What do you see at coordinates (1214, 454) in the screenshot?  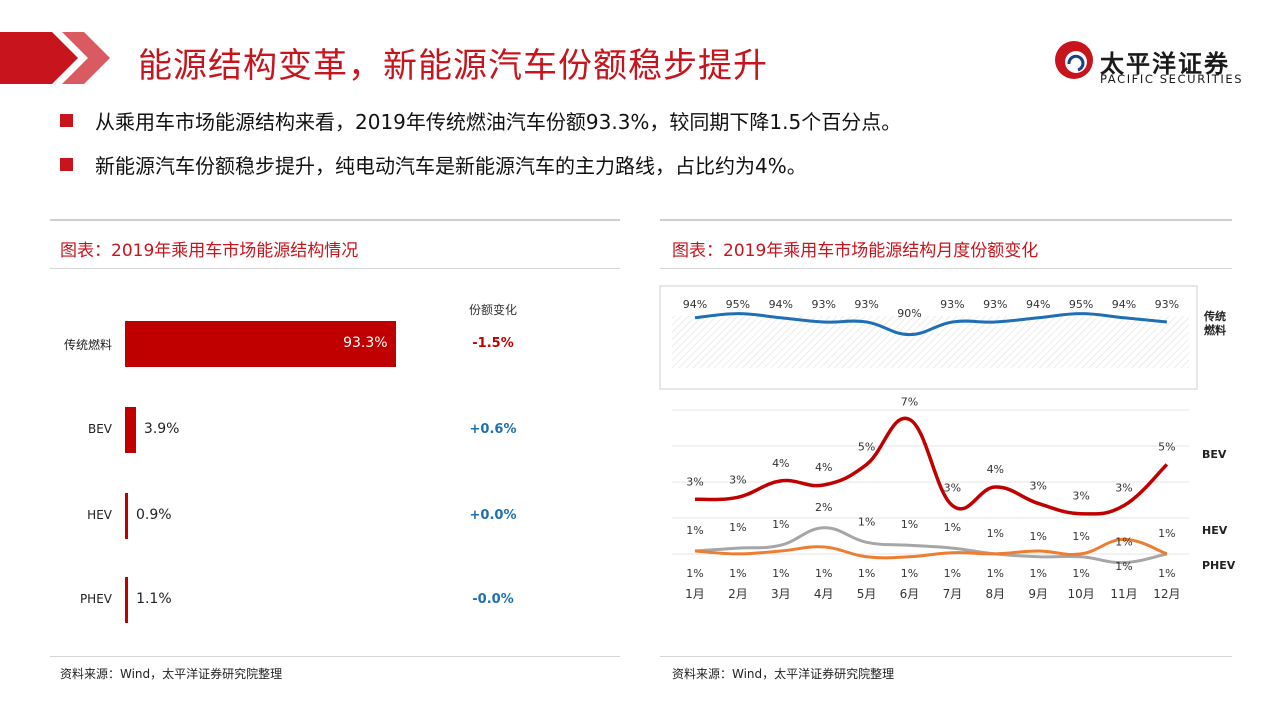 I see `series-legend-label: BEV` at bounding box center [1214, 454].